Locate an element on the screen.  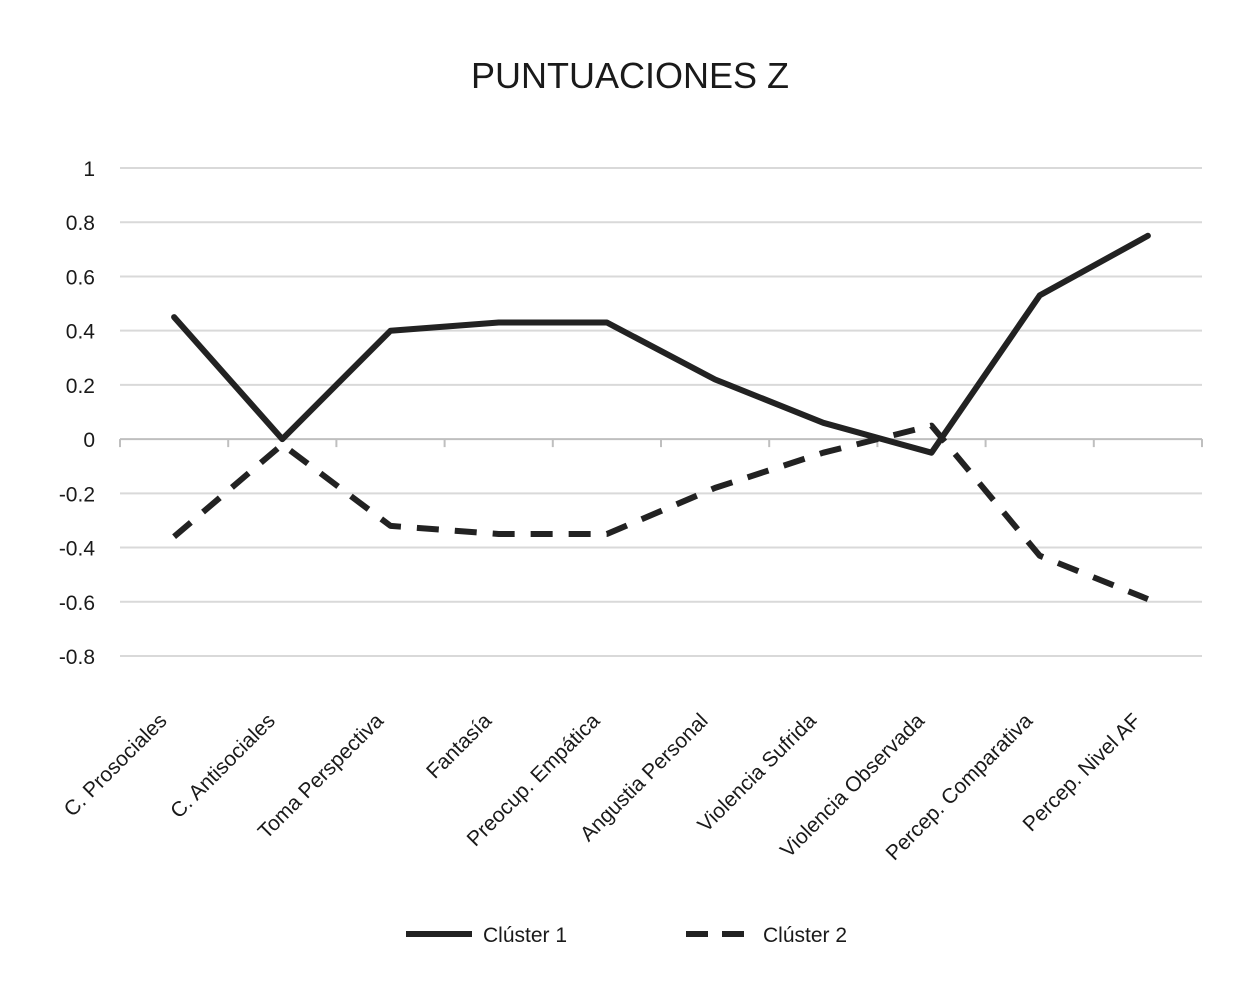
x-category-label: Violencia Sufrida is located at coordinates (757, 773).